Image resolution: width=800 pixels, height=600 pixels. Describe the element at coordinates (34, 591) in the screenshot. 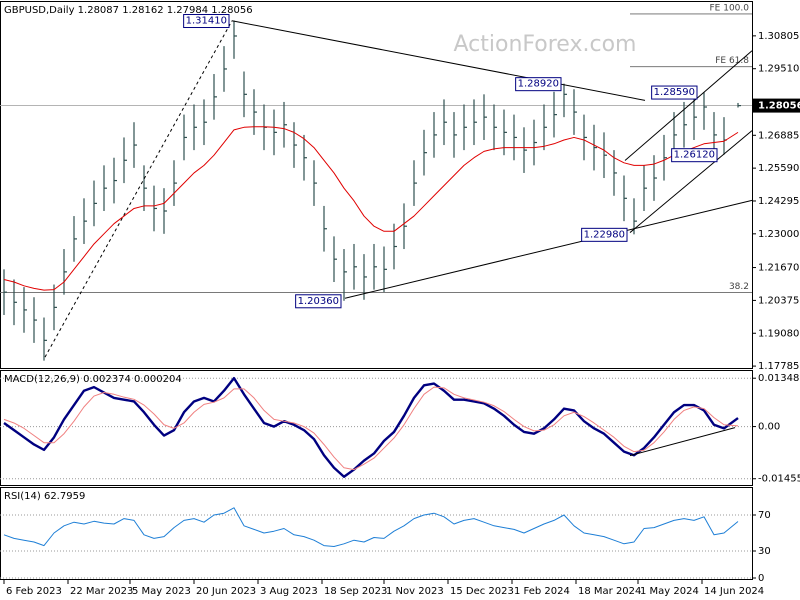

I see `x-tick-label: 6 Feb 2023` at that location.